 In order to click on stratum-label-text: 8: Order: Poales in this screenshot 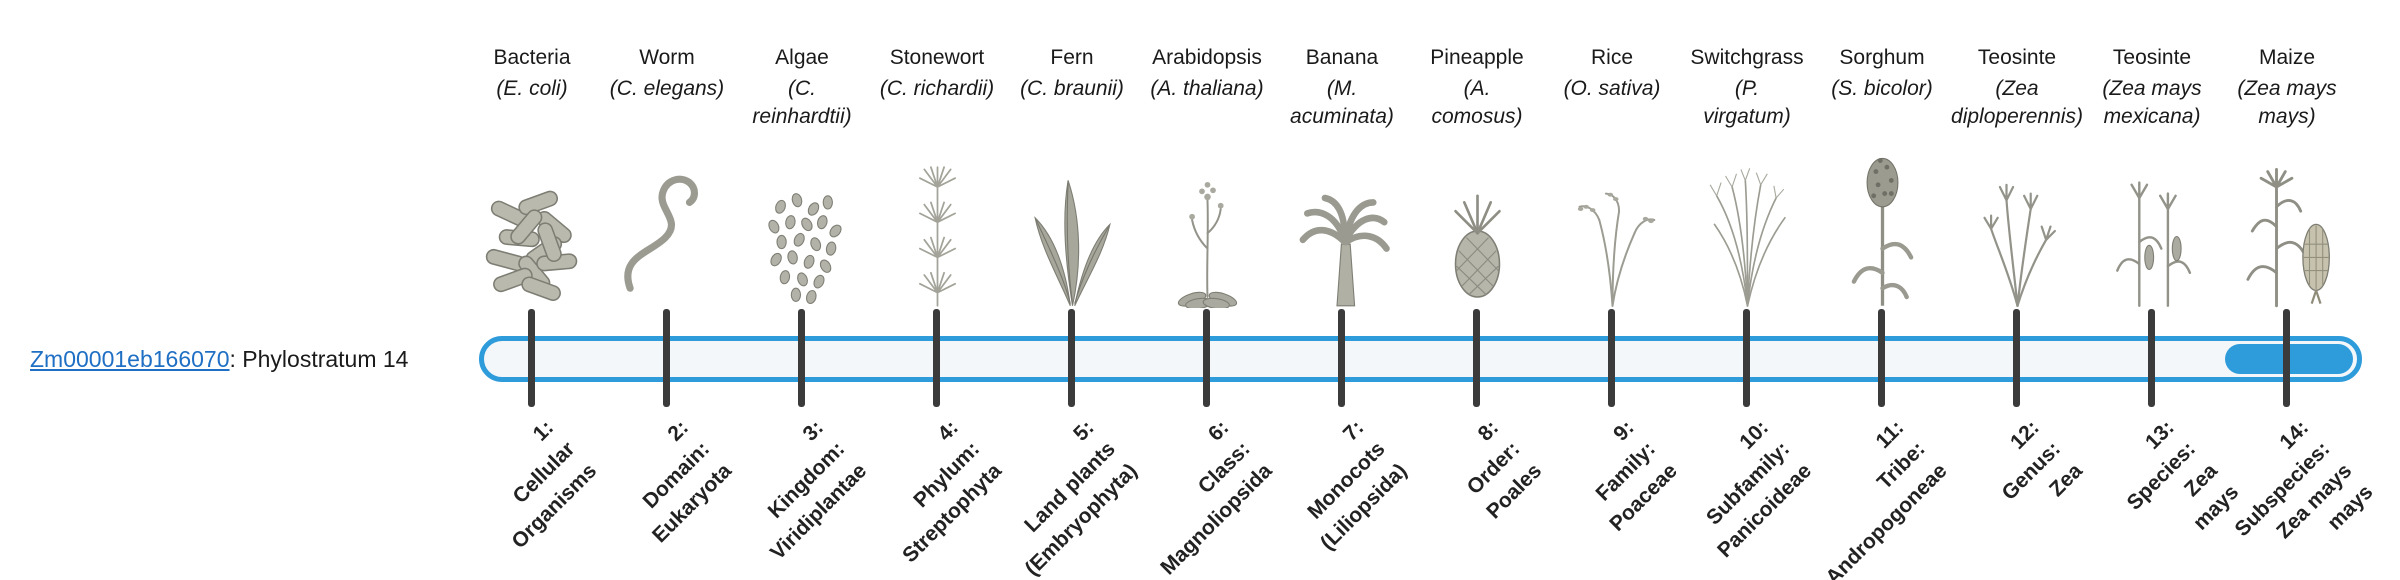, I will do `click(1505, 470)`.